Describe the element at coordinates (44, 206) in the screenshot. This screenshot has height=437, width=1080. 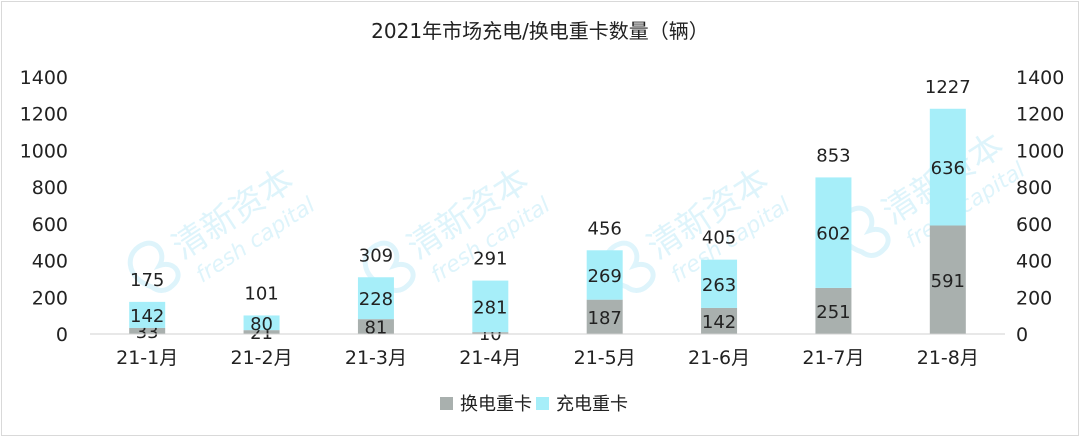
I see `y-axis-left: 0 200 400 600 800 1000 1200 1400` at that location.